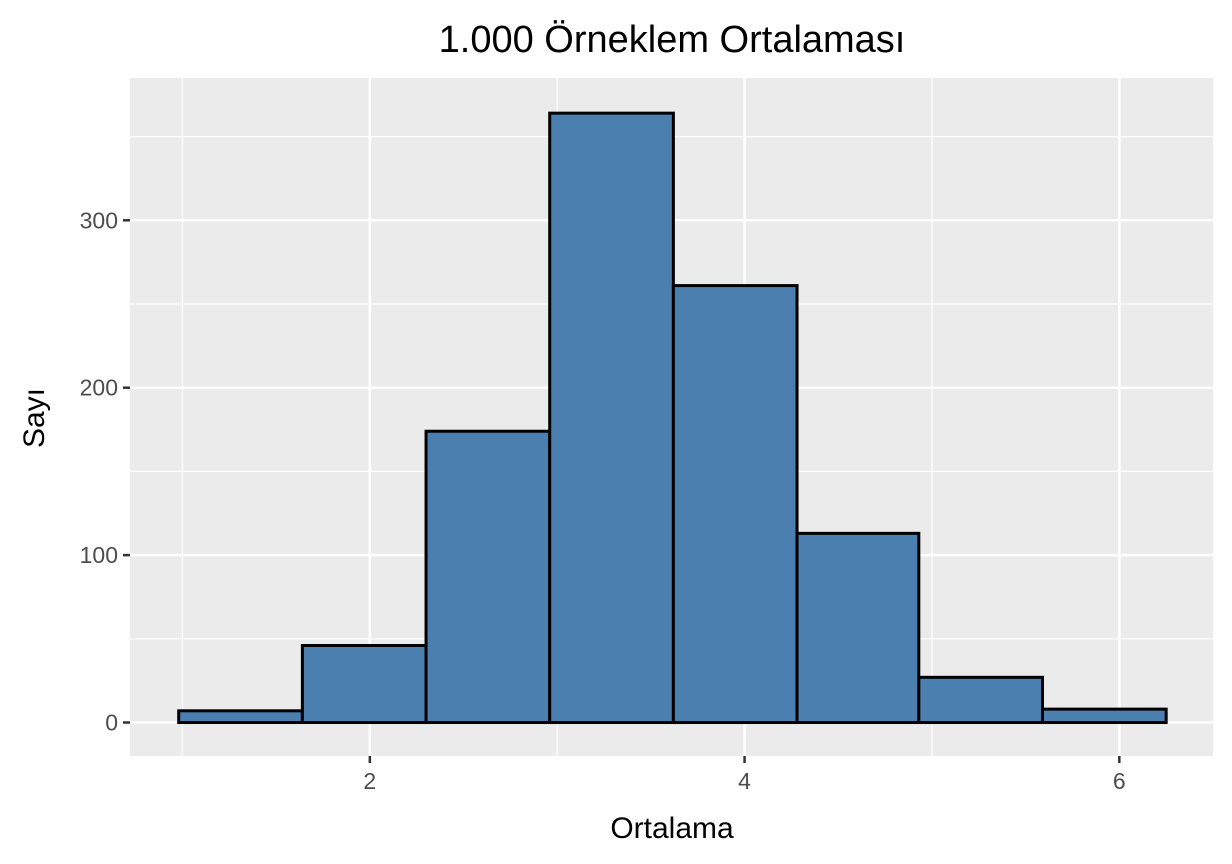  Describe the element at coordinates (99, 555) in the screenshot. I see `y-tick-label: 100` at that location.